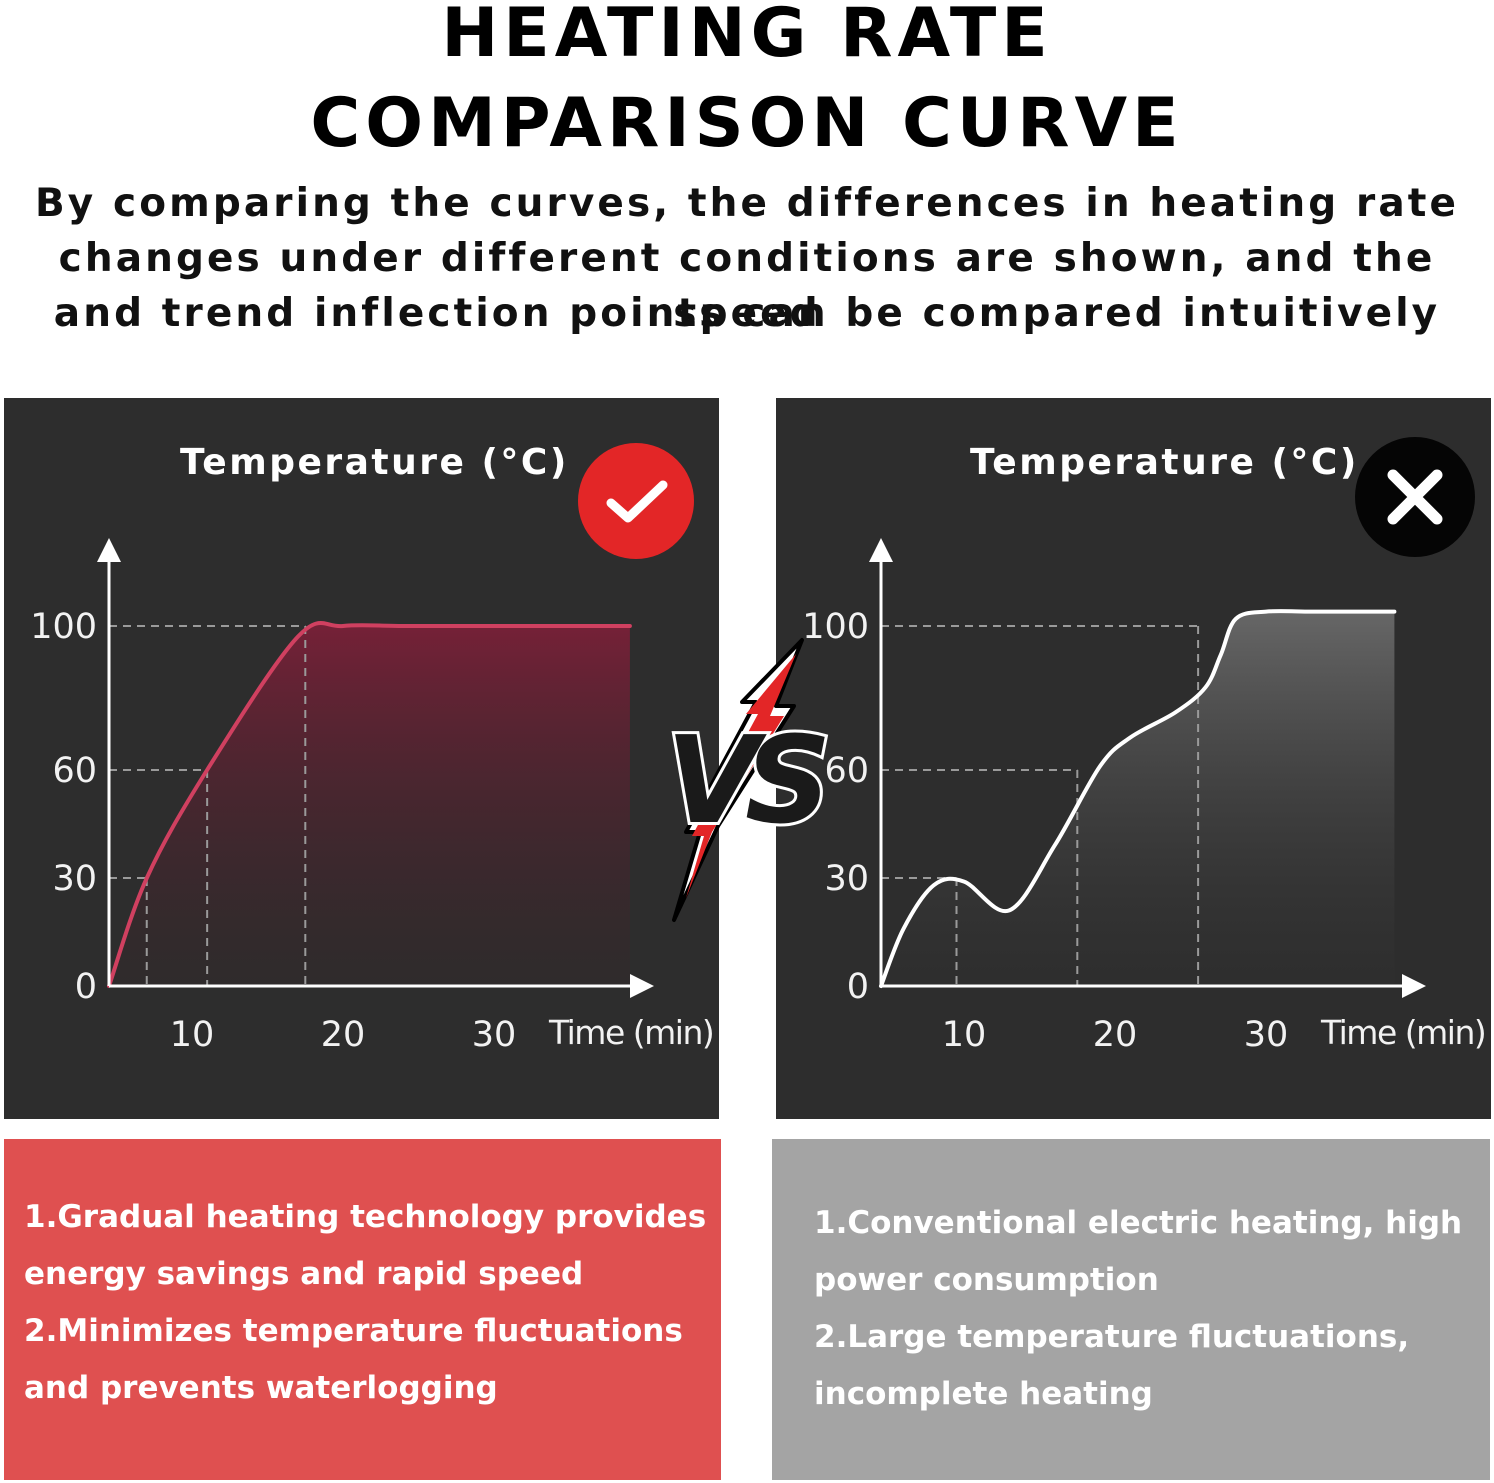 This screenshot has height=1483, width=1494. I want to click on good-y-tick-60: 60, so click(74, 771).